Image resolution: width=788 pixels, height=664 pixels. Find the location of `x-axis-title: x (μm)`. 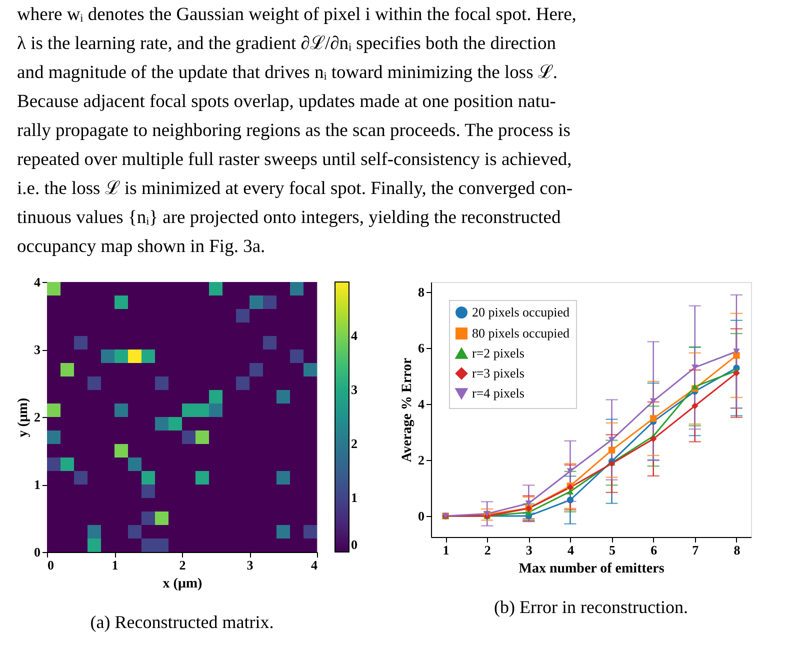

x-axis-title: x (μm) is located at coordinates (182, 584).